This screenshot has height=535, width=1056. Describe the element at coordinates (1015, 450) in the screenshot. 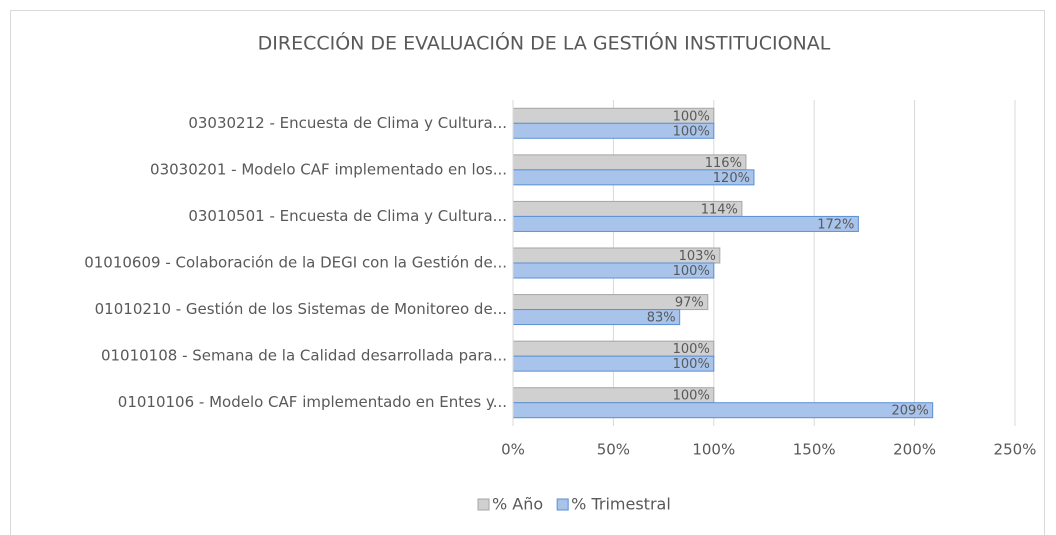

I see `x-tick-label: 250%` at that location.